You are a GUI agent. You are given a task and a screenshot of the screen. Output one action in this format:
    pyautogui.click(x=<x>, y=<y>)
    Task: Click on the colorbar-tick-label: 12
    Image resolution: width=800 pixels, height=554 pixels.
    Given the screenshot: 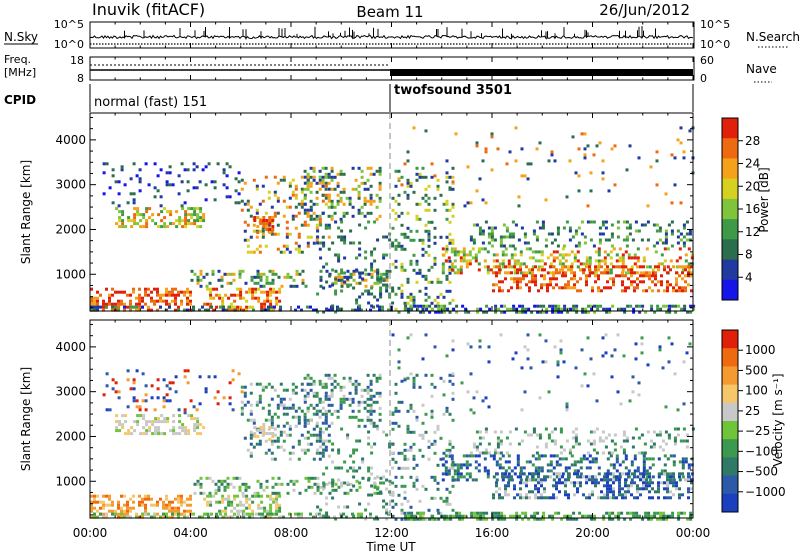 What is the action you would take?
    pyautogui.click(x=752, y=232)
    